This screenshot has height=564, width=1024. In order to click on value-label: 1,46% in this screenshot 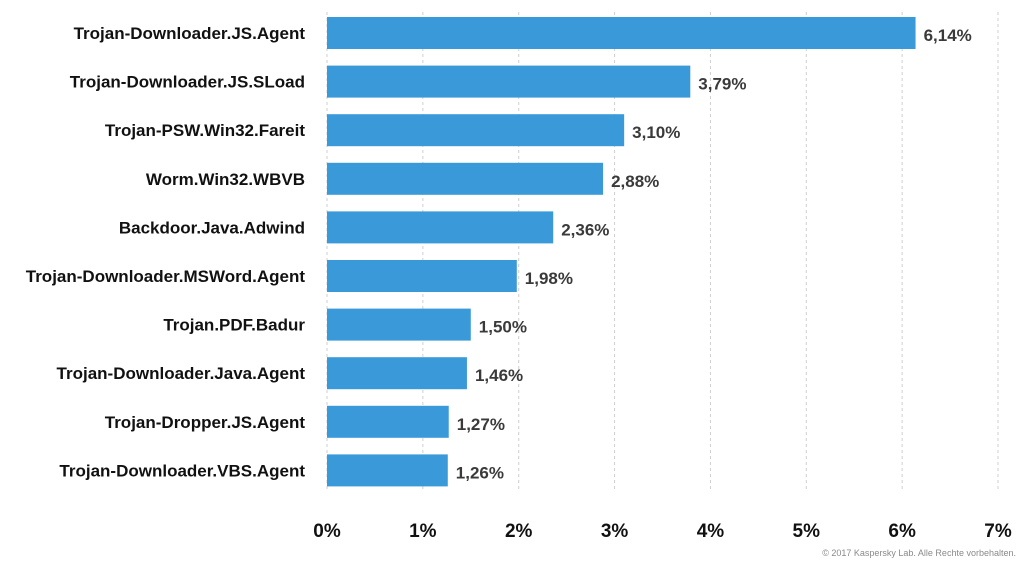, I will do `click(499, 375)`.